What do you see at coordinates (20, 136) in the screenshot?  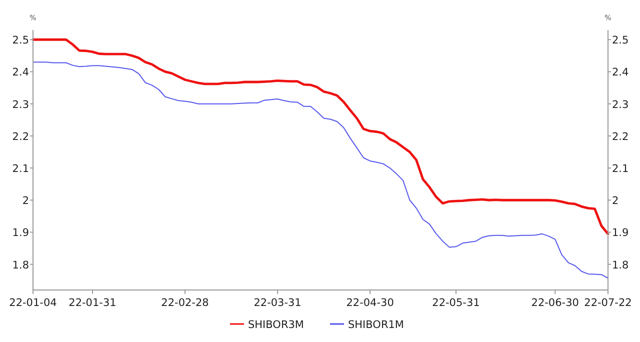 I see `y-tick-label: 2.2` at bounding box center [20, 136].